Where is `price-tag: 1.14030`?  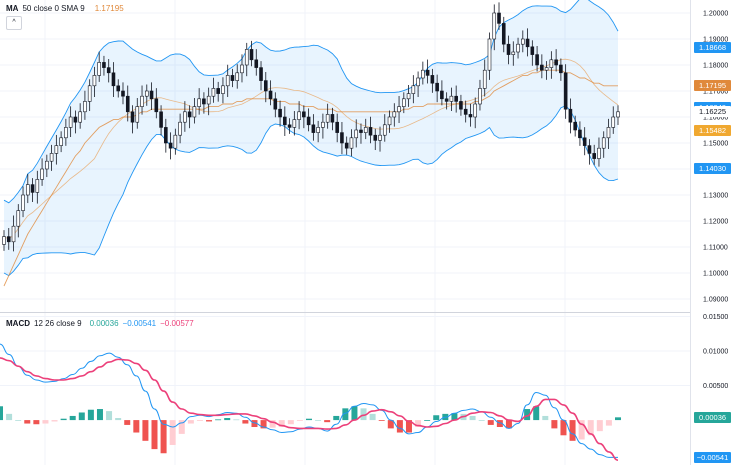
price-tag: 1.14030 is located at coordinates (712, 168).